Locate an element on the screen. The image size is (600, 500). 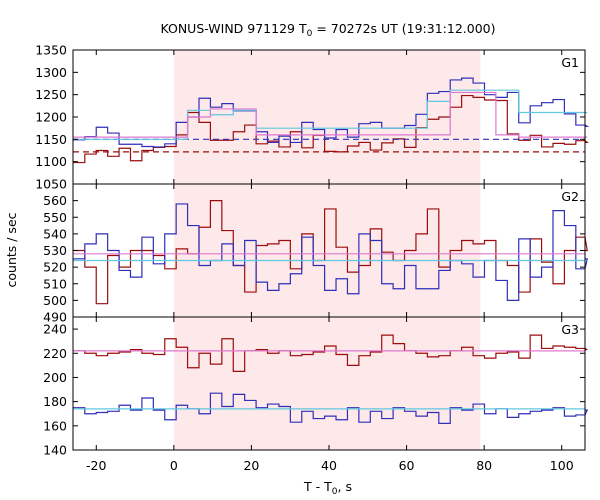
g3-series-1-blue is located at coordinates (331, 408).